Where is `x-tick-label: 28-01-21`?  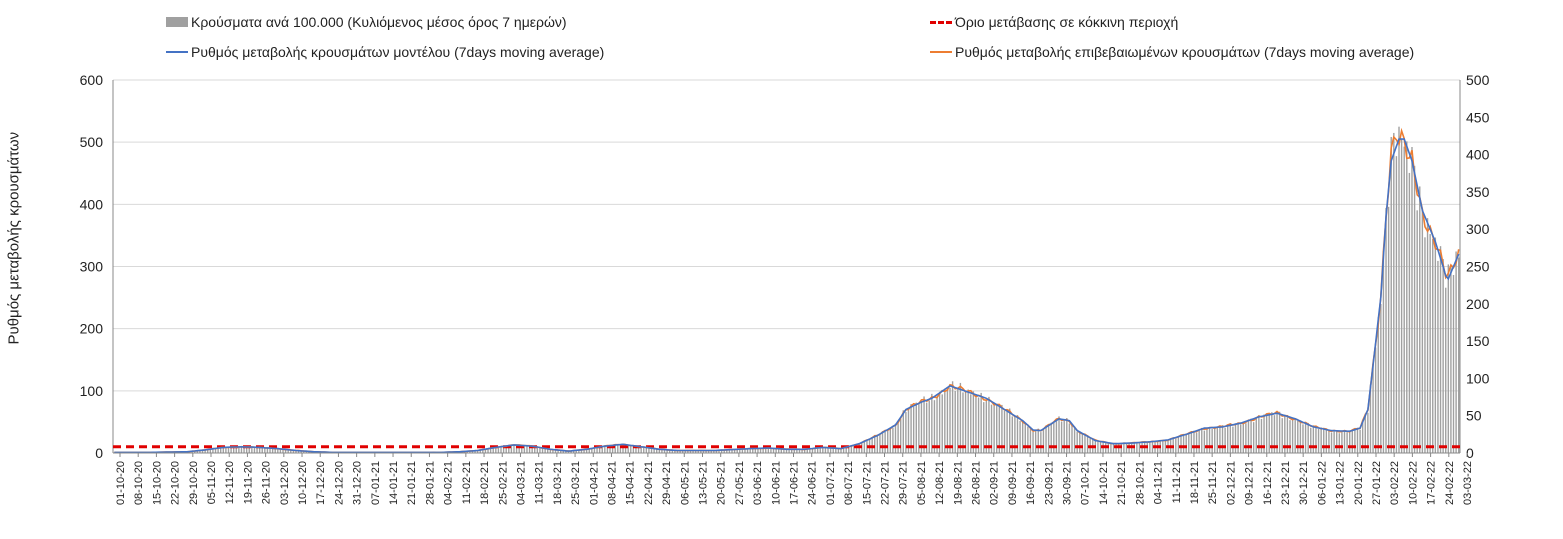
x-tick-label: 28-01-21 is located at coordinates (430, 483).